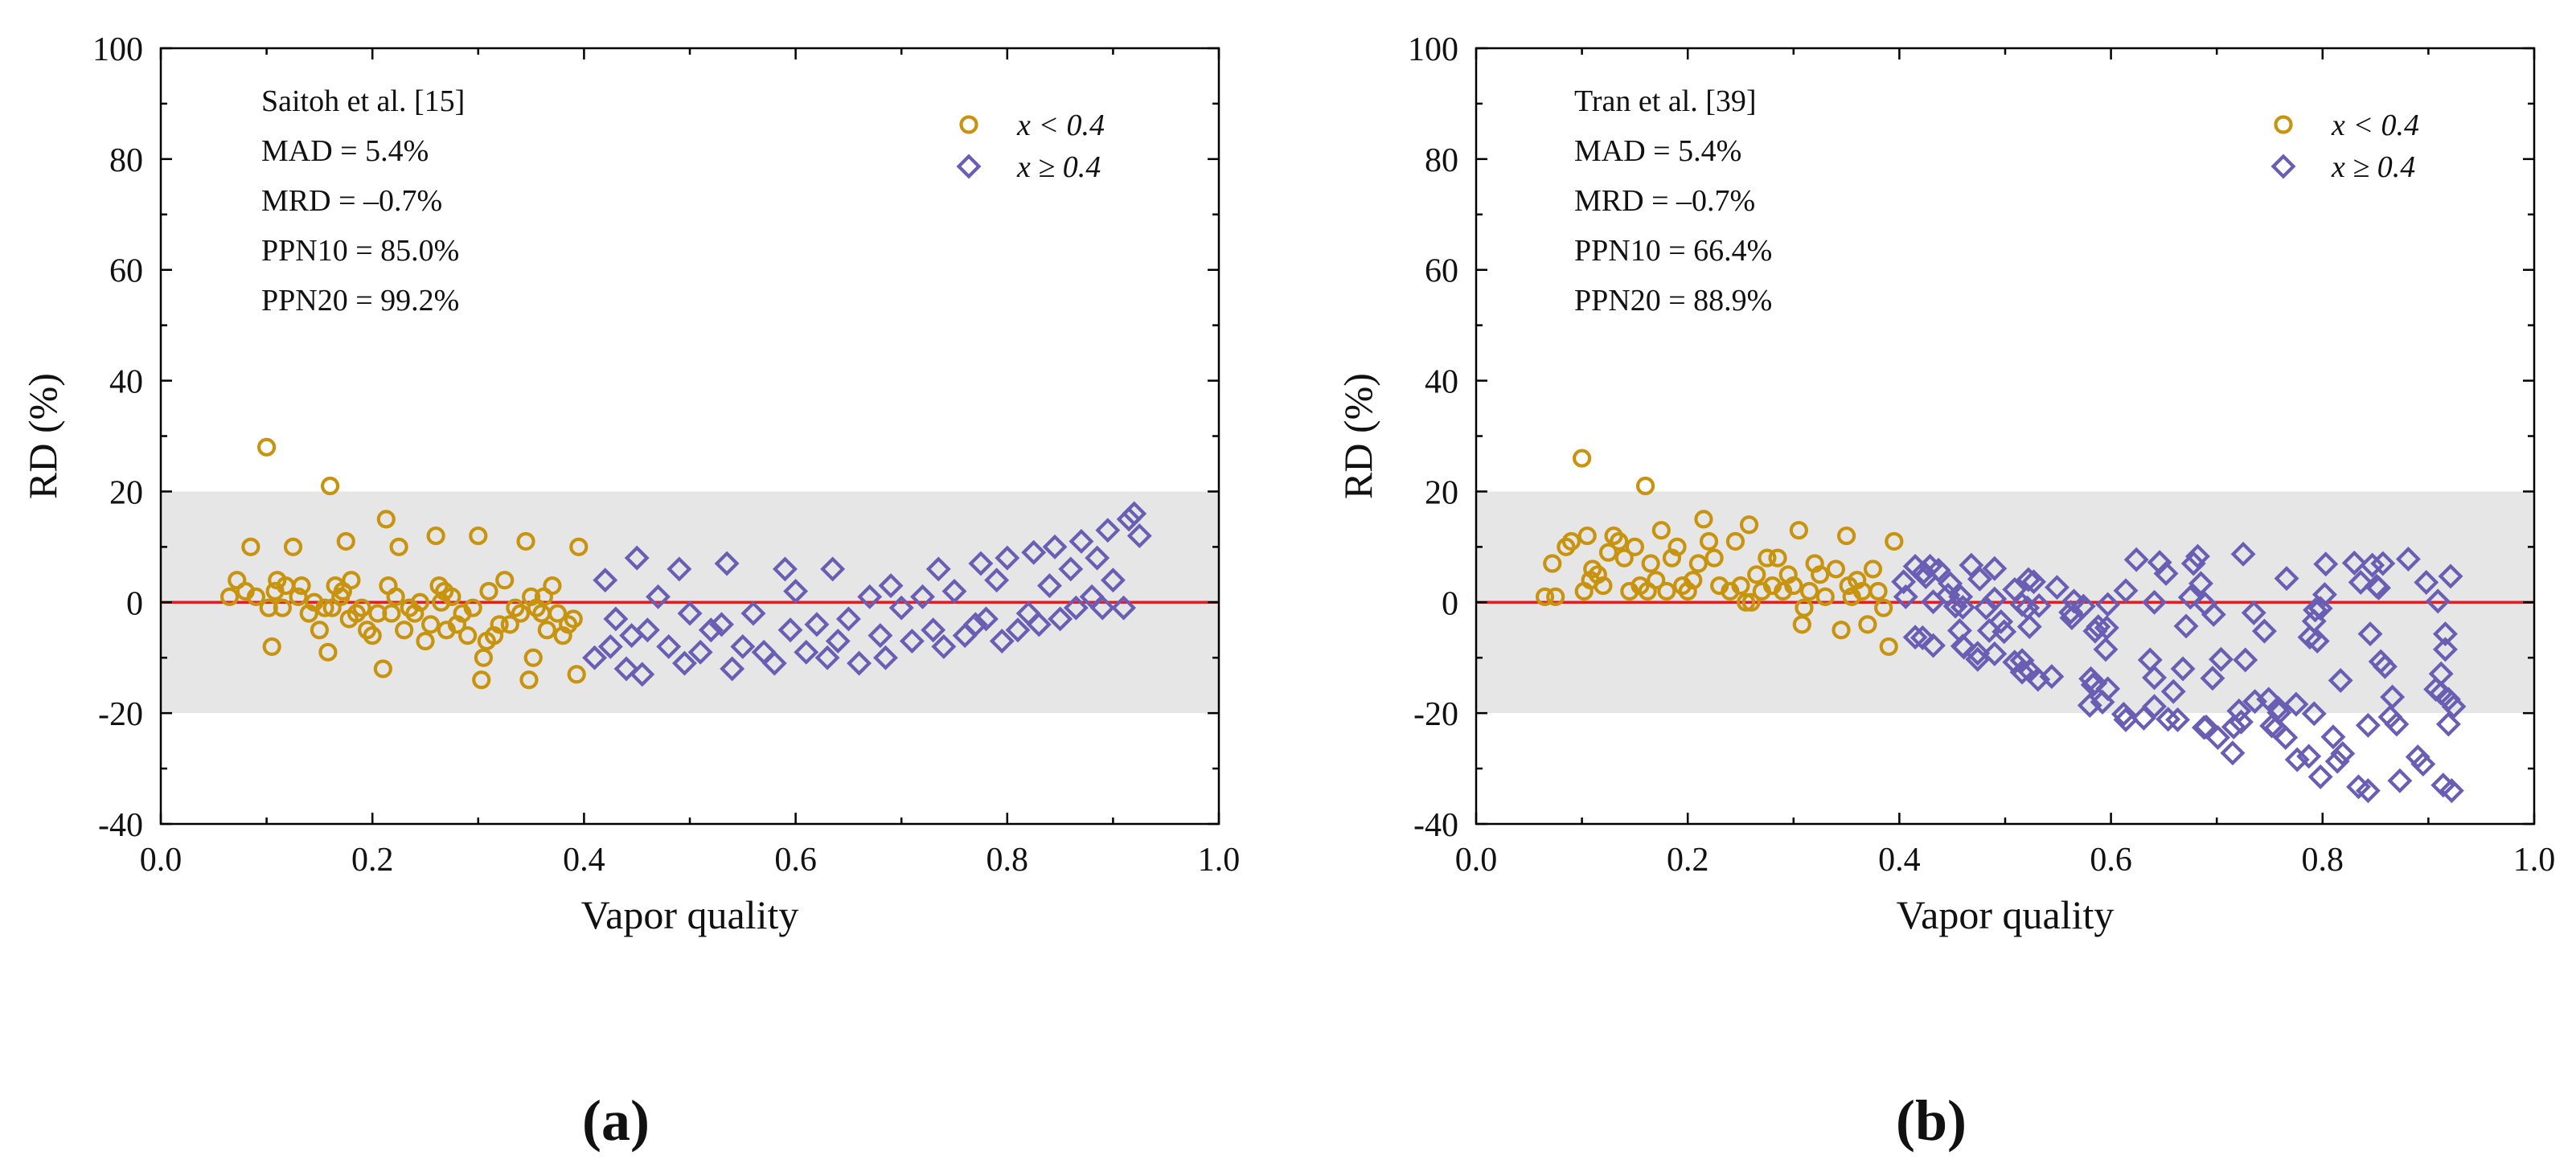  What do you see at coordinates (1658, 151) in the screenshot?
I see `stats-line: MAD = 5.4%` at bounding box center [1658, 151].